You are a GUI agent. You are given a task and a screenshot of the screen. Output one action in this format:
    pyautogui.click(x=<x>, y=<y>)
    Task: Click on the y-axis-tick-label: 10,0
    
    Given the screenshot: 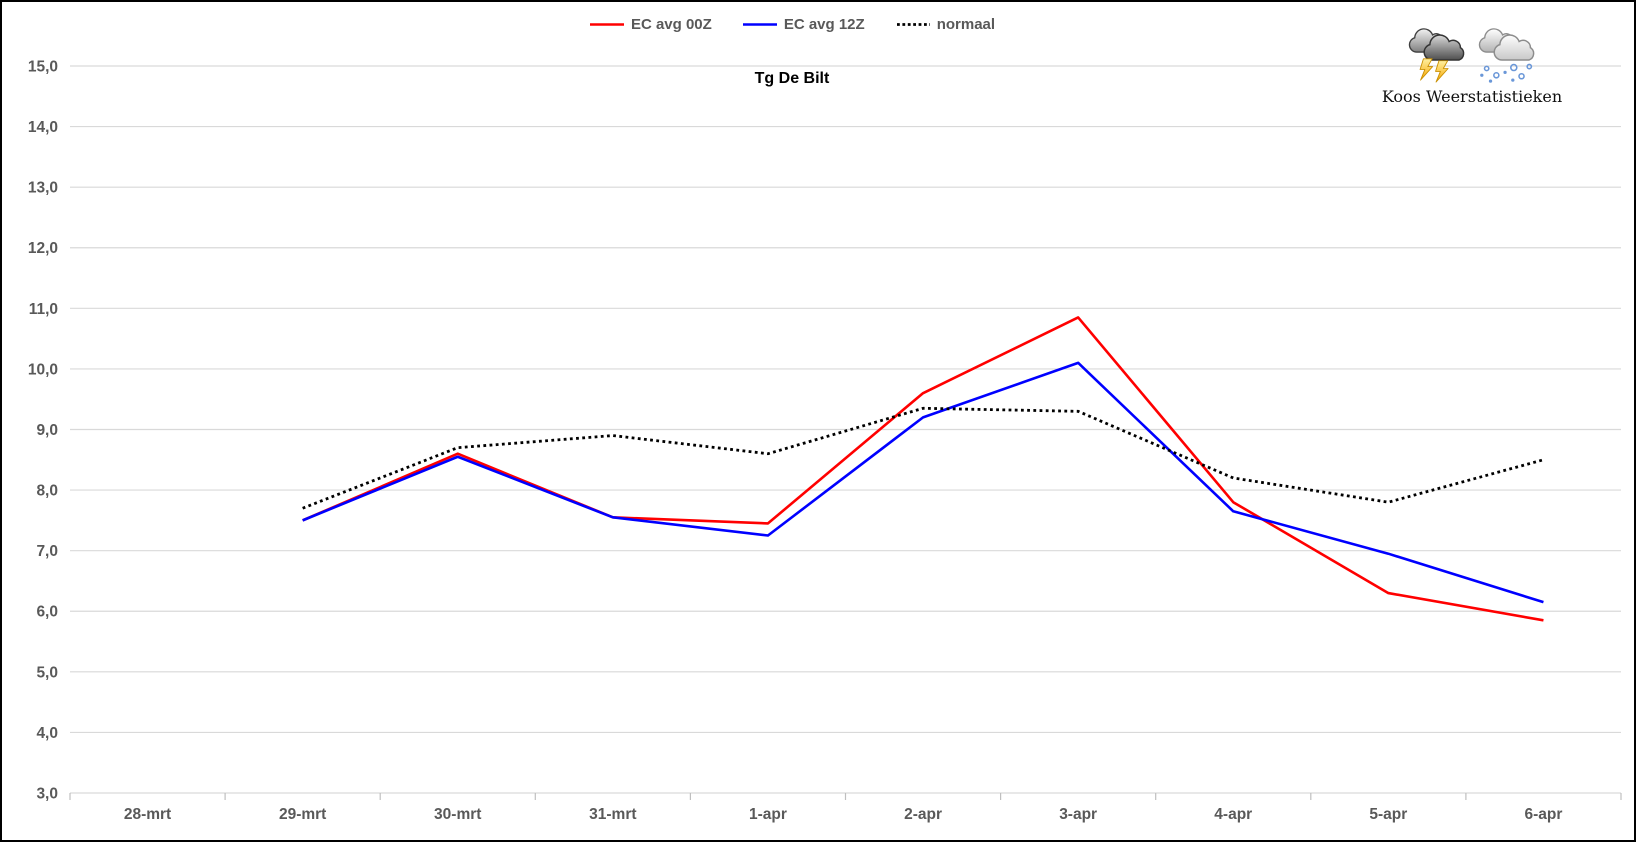 What is the action you would take?
    pyautogui.click(x=43, y=369)
    